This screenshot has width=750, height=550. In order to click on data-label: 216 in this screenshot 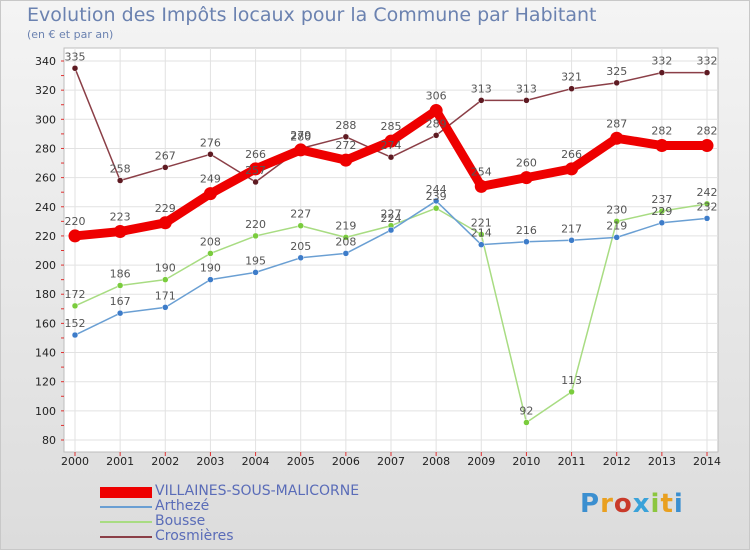, I will do `click(526, 230)`.